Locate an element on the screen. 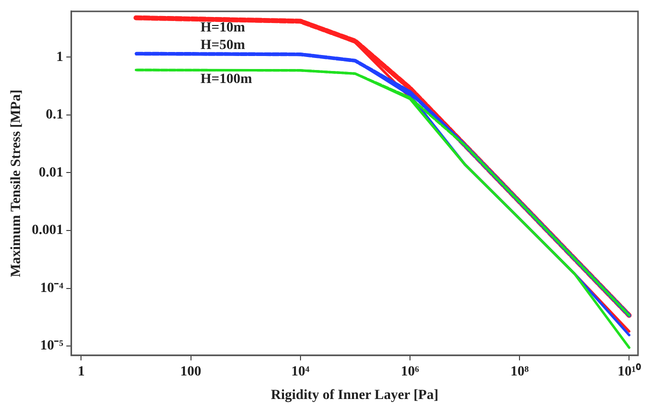  y-tick-label: 1 is located at coordinates (60, 57).